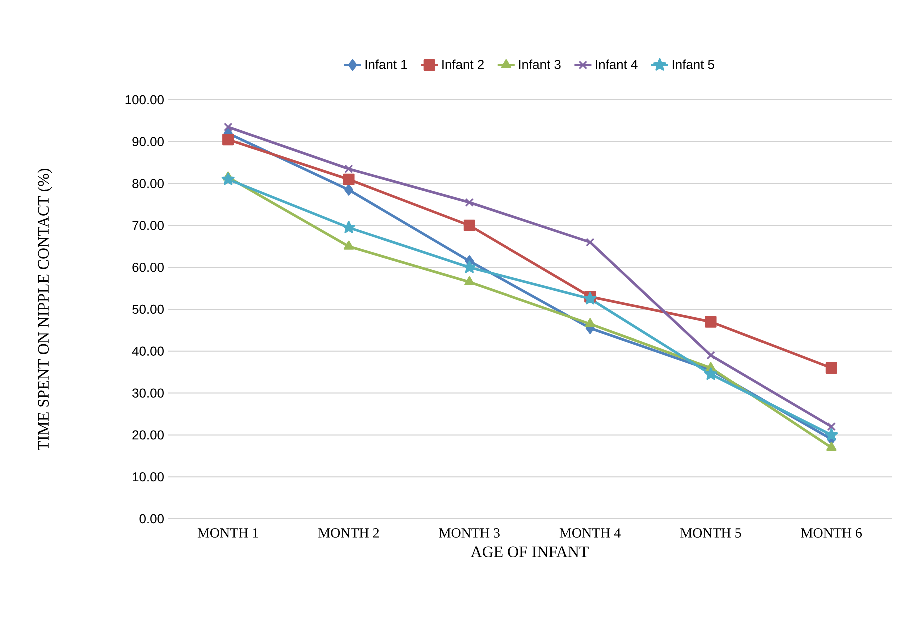  I want to click on y-tick-label: 40.00, so click(148, 351).